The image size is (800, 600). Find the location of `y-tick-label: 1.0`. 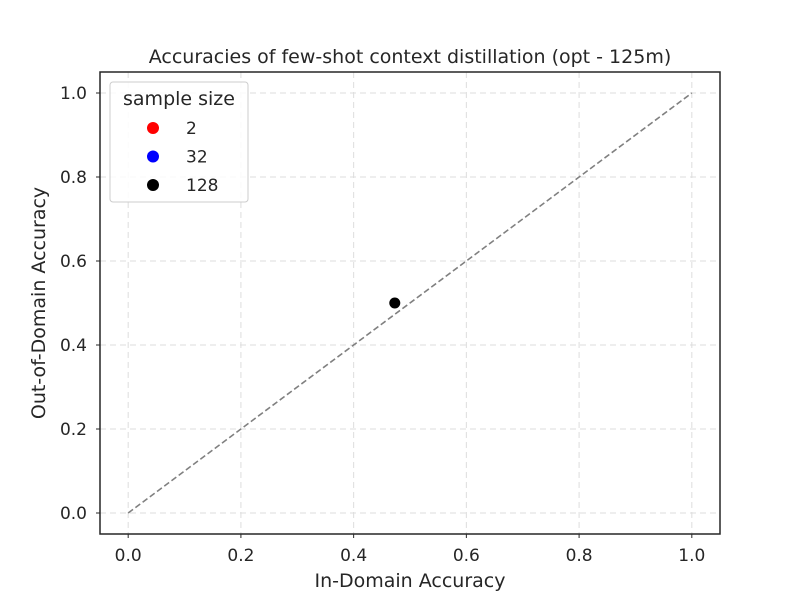

y-tick-label: 1.0 is located at coordinates (73, 94).